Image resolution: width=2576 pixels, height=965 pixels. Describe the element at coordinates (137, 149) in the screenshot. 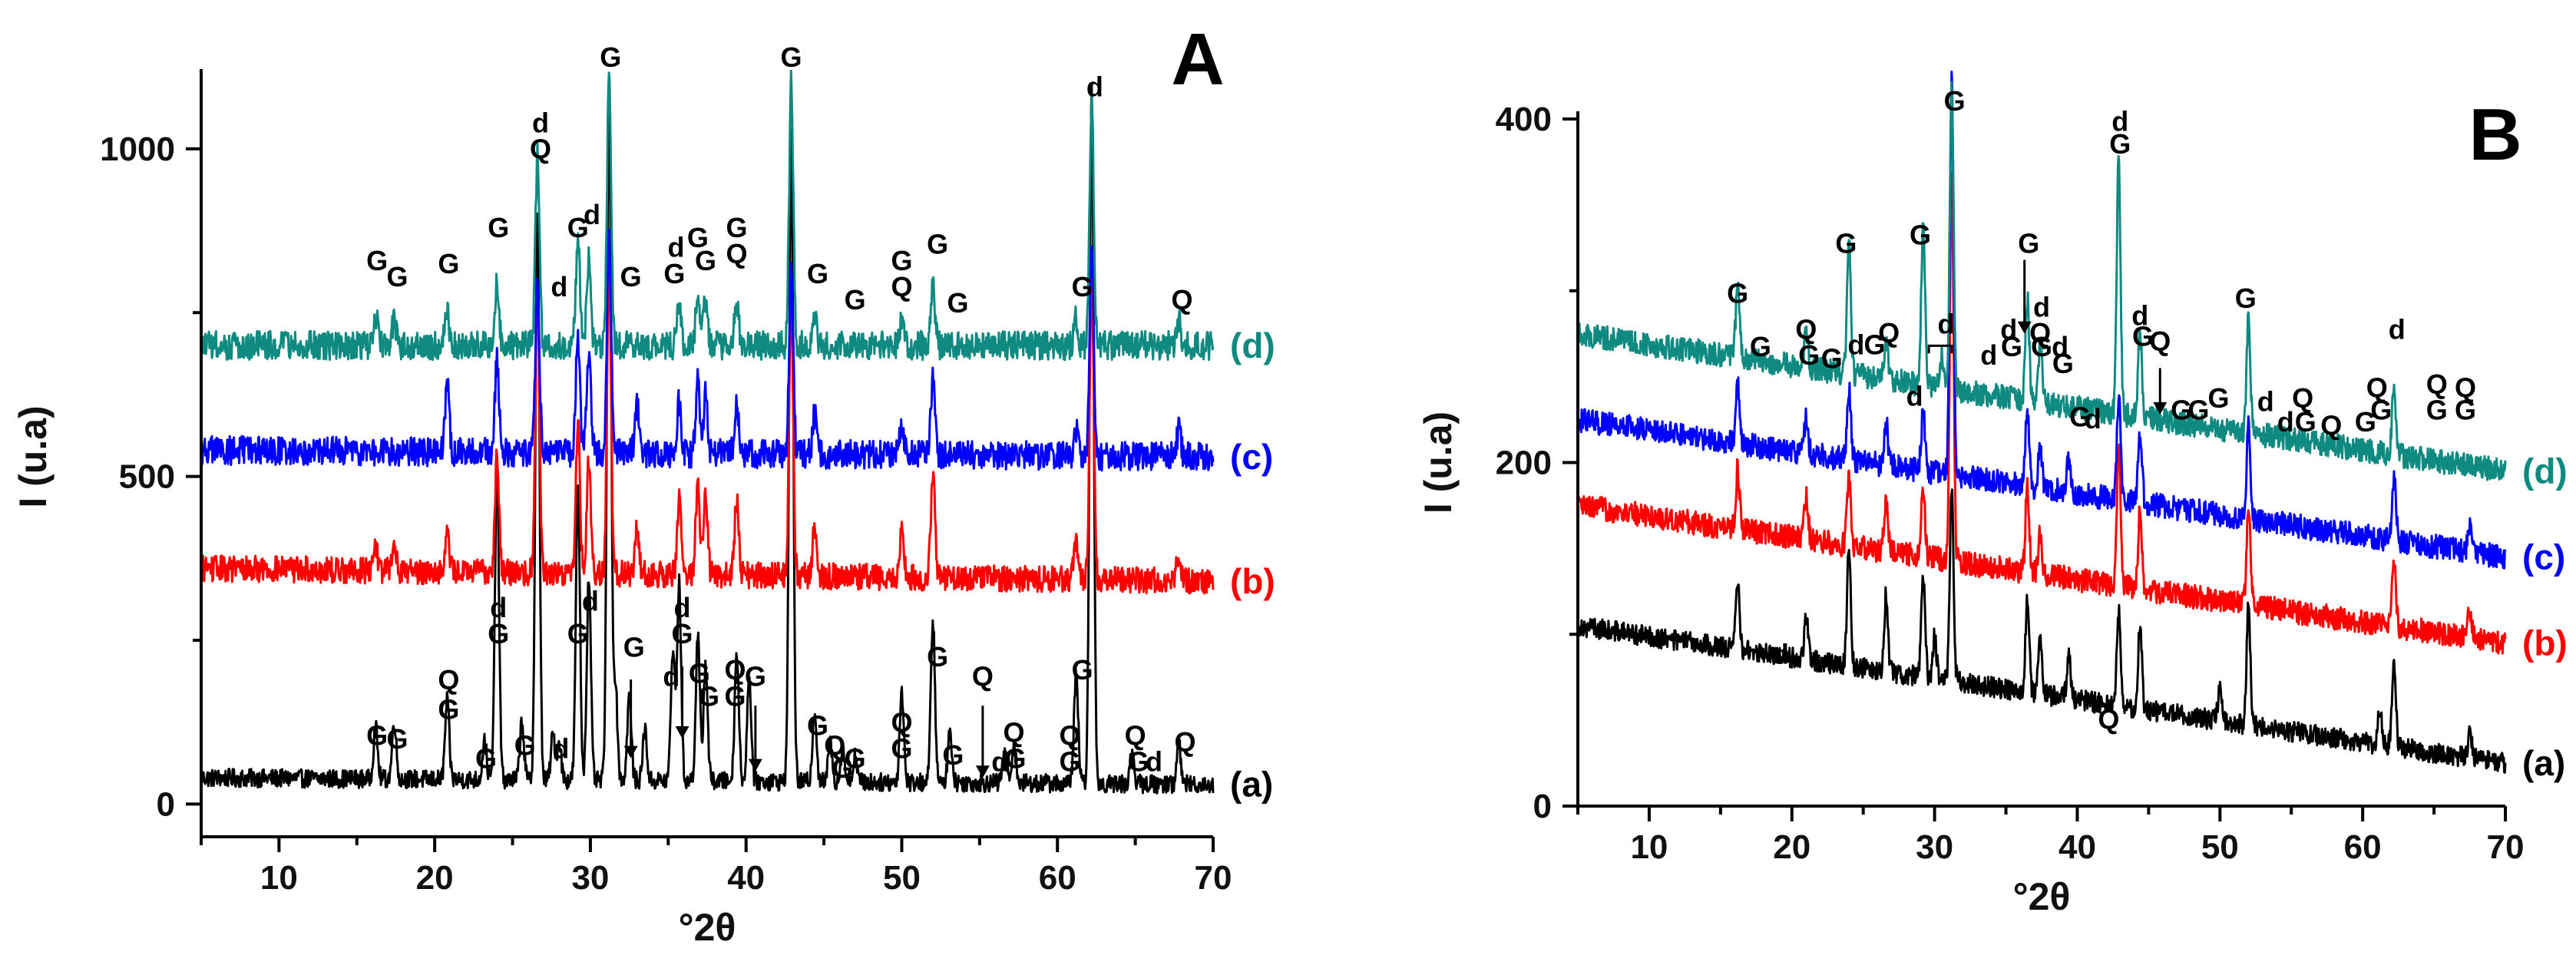

I see `y-tick-label: 1000` at that location.